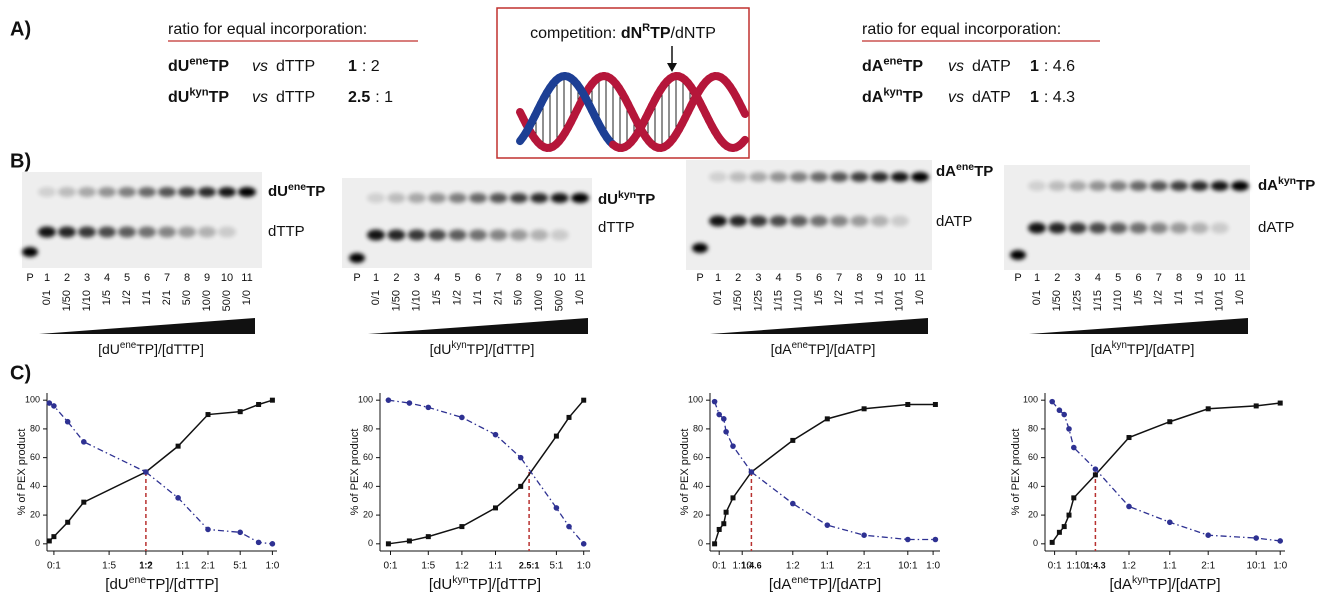 Image resolution: width=1320 pixels, height=595 pixels. I want to click on ratio: 2.5: 1, so click(370, 97).